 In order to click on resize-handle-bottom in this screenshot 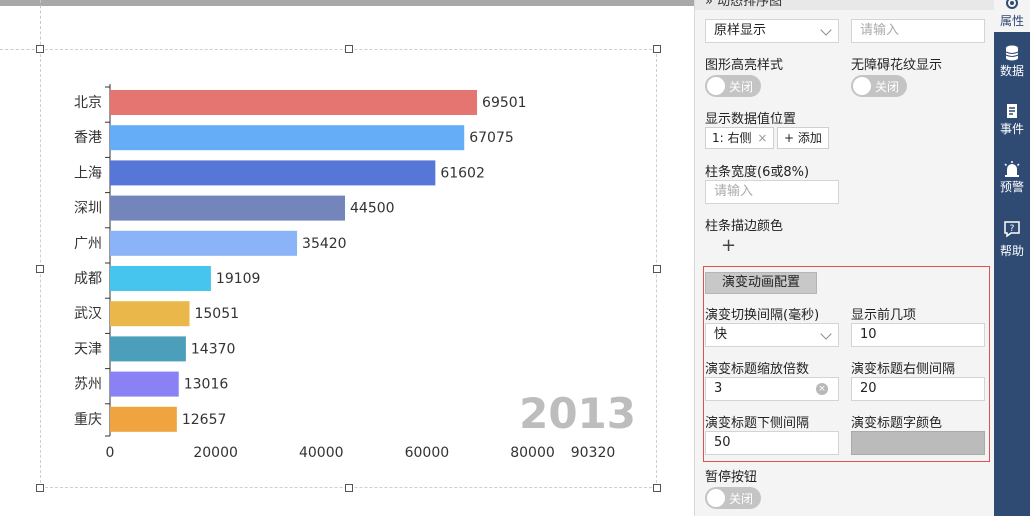, I will do `click(349, 488)`.